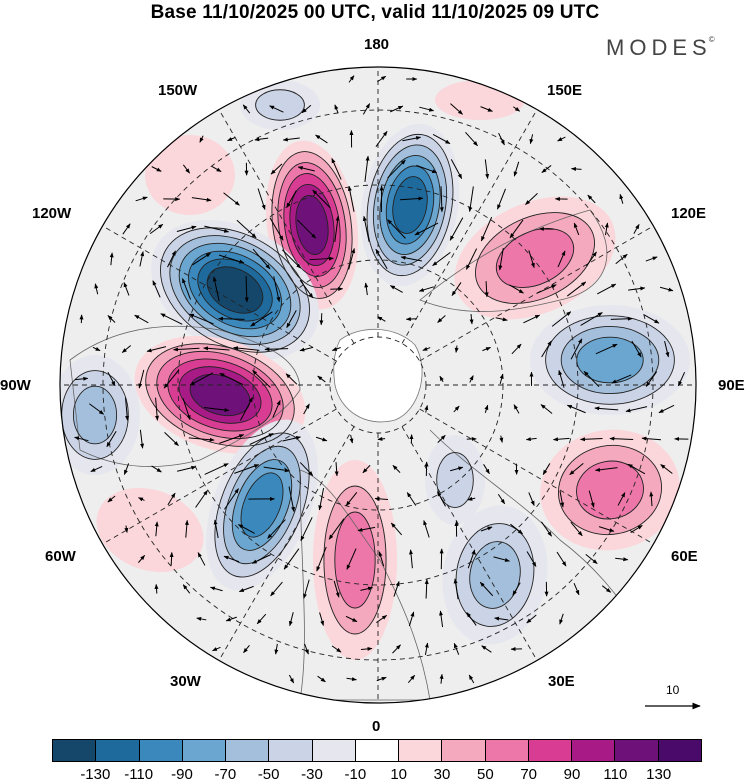 This screenshot has height=783, width=750. I want to click on colorbar-tick-label: 70, so click(528, 774).